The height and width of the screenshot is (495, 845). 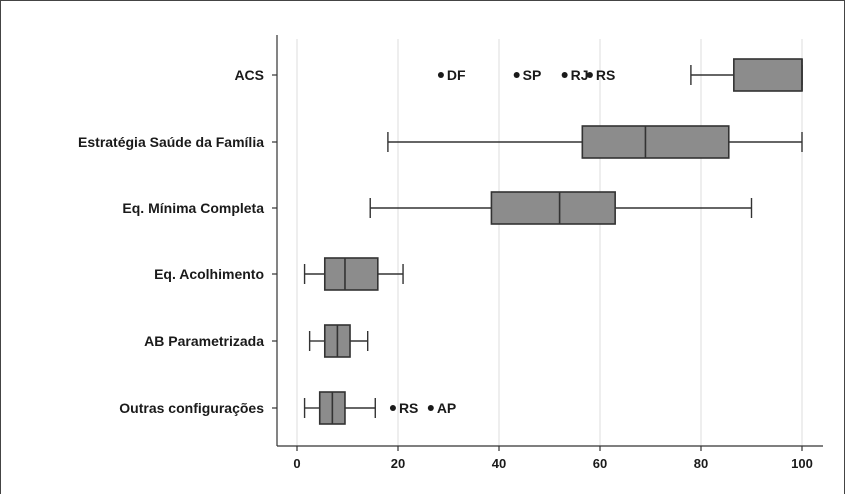 I want to click on category-label-4: AB Parametrizada, so click(x=204, y=341).